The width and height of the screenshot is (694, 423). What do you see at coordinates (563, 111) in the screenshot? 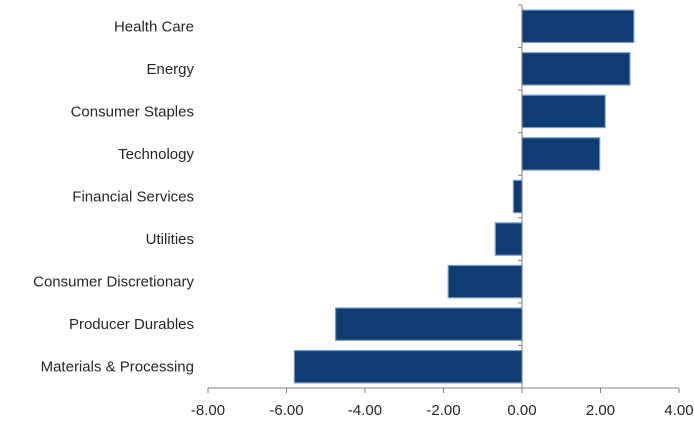
I see `bar-consumer-staples` at bounding box center [563, 111].